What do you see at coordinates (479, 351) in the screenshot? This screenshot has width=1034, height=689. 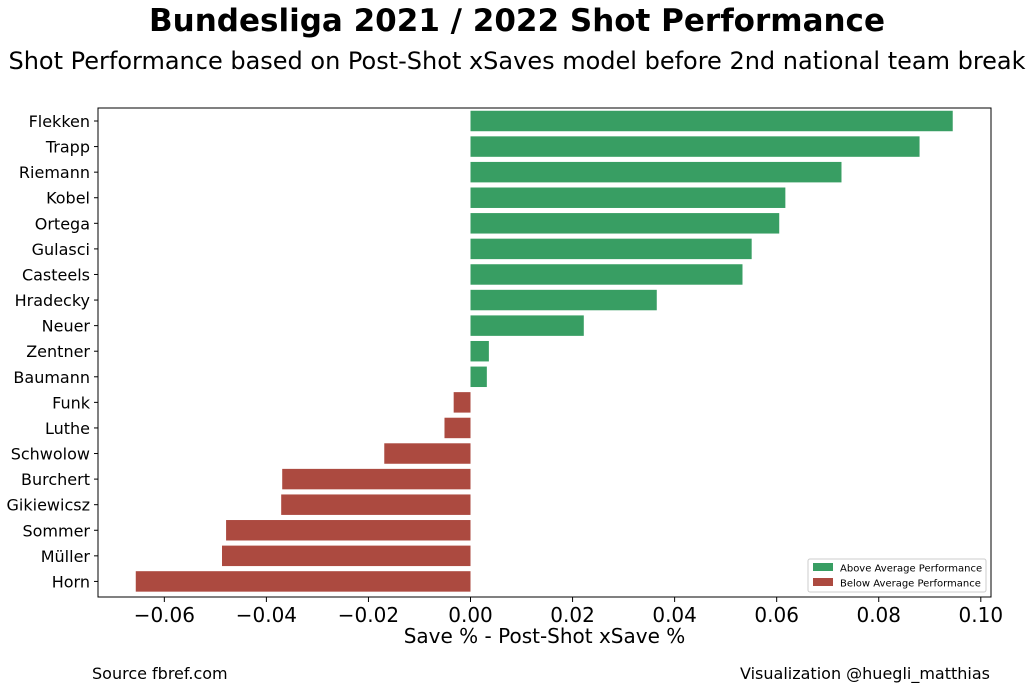 I see `bar-zentner` at bounding box center [479, 351].